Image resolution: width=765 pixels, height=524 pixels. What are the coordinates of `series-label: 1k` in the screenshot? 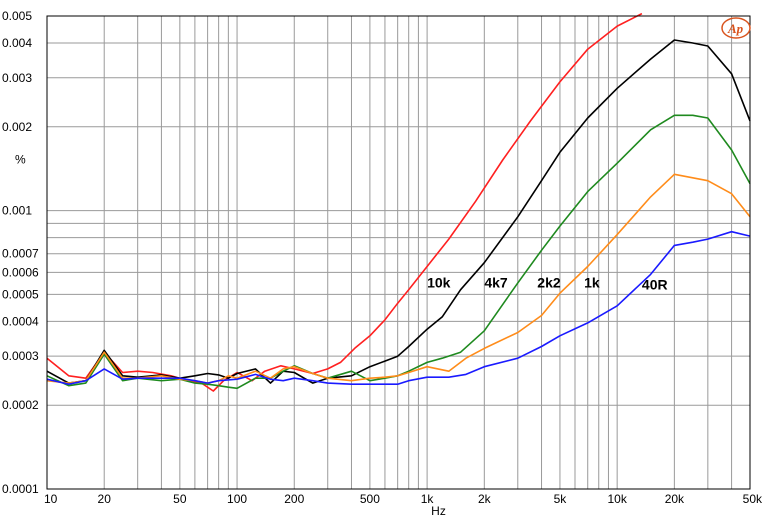 It's located at (592, 282).